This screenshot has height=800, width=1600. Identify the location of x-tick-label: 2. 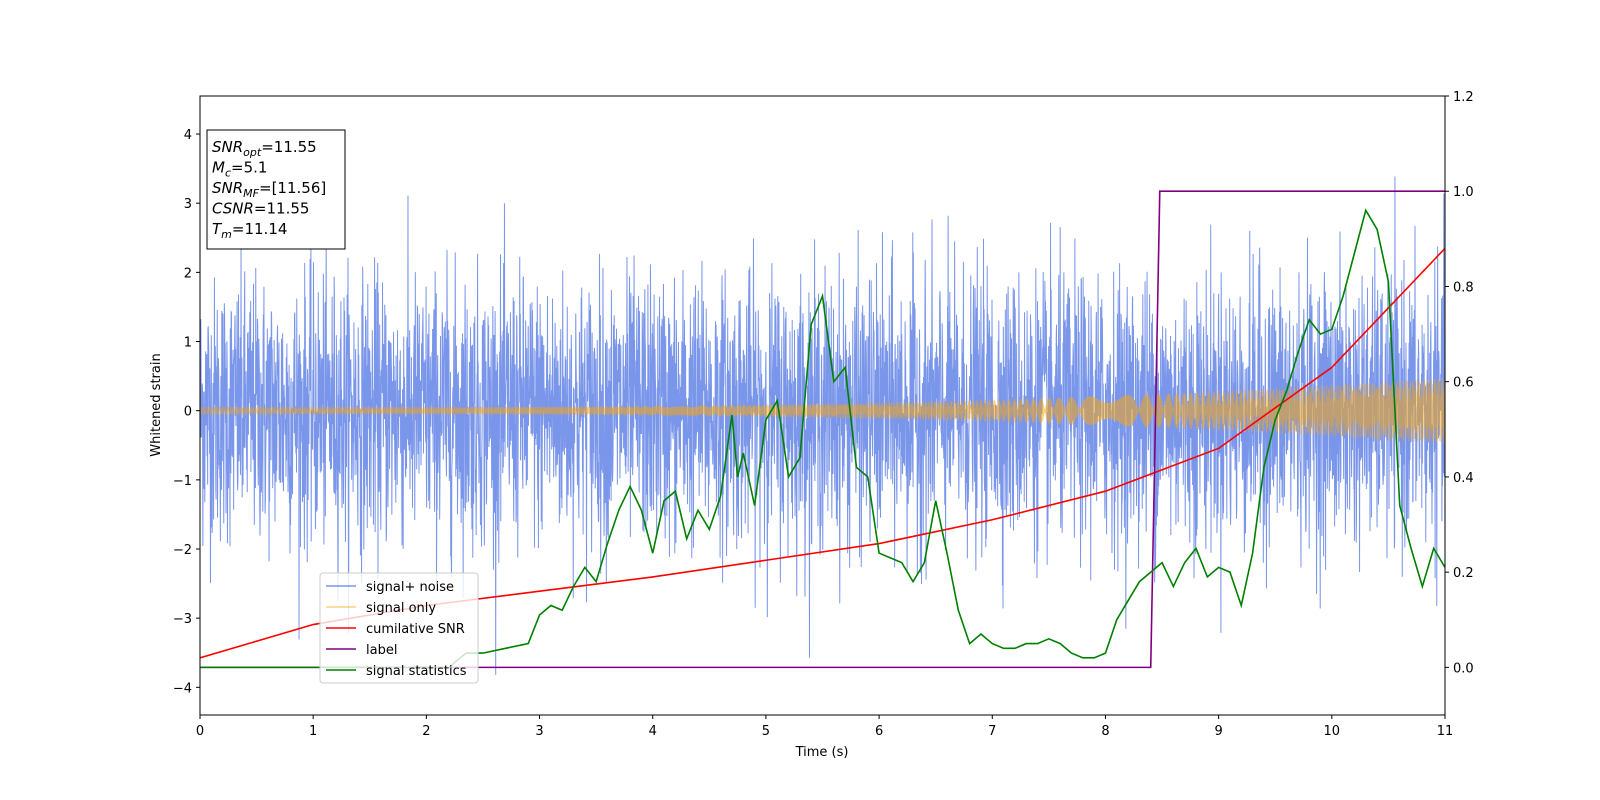
(426, 731).